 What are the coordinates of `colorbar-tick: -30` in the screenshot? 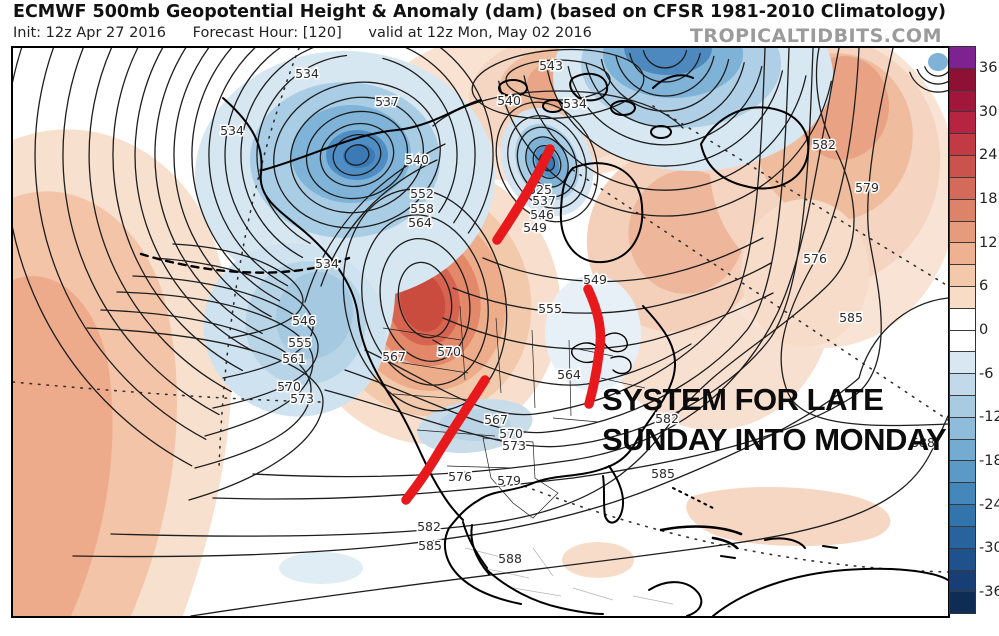 It's located at (989, 548).